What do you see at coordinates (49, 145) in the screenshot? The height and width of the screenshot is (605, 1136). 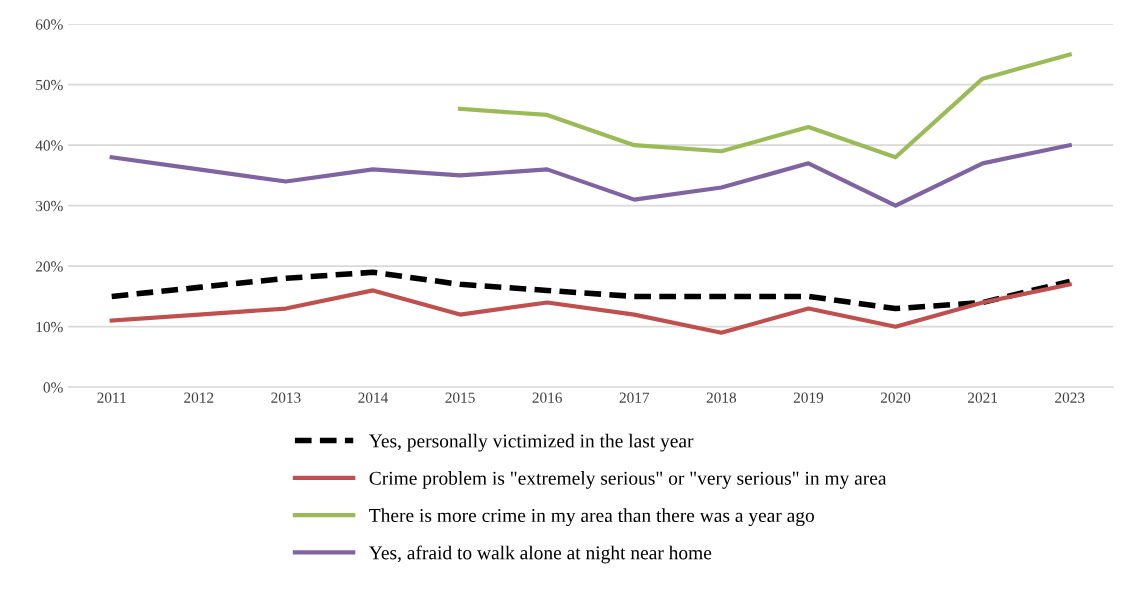 I see `y-tick-label: 40%` at bounding box center [49, 145].